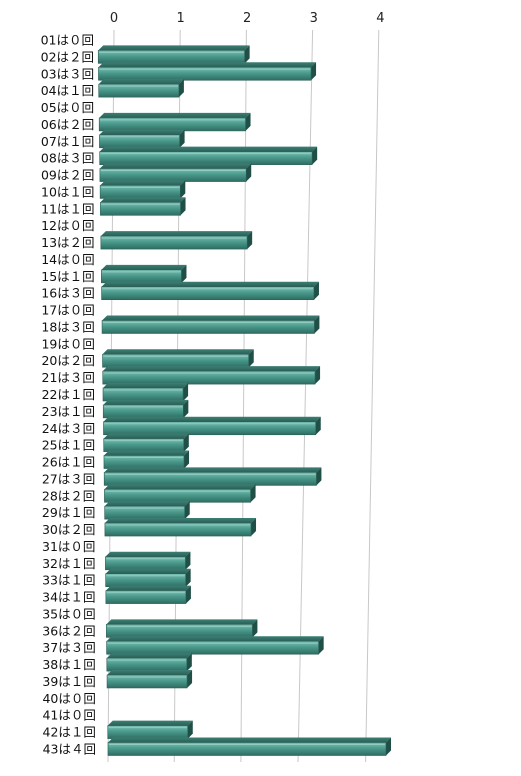  Describe the element at coordinates (68, 394) in the screenshot. I see `category-label: 22は１回` at that location.